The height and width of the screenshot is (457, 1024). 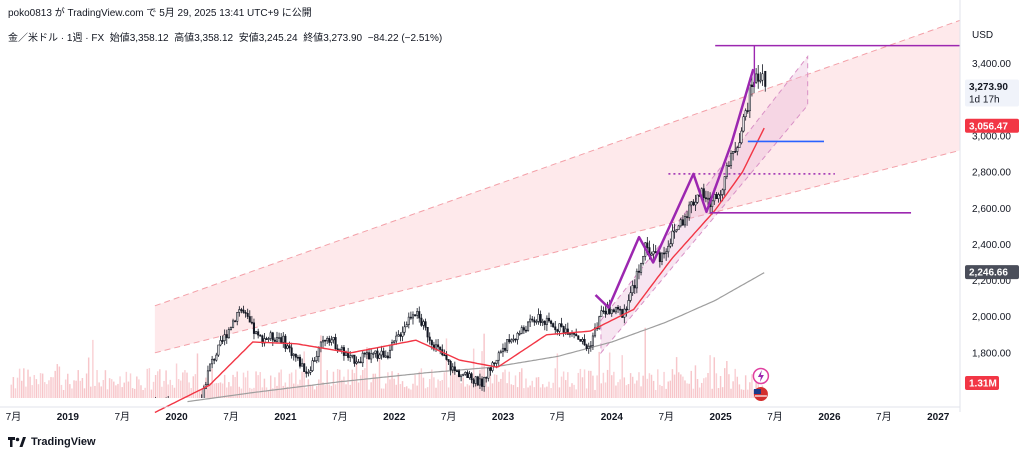 I want to click on high-label: 高値, so click(x=184, y=38).